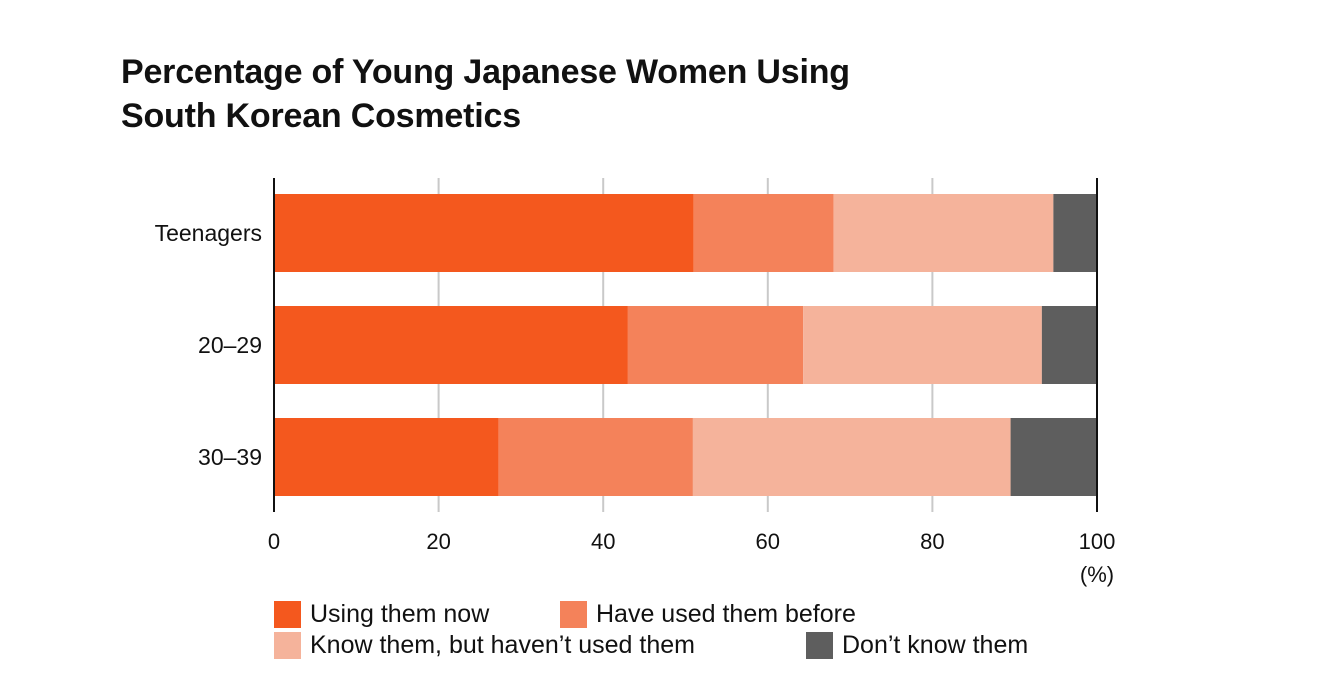  What do you see at coordinates (1097, 541) in the screenshot?
I see `x-tick-label-100: 100` at bounding box center [1097, 541].